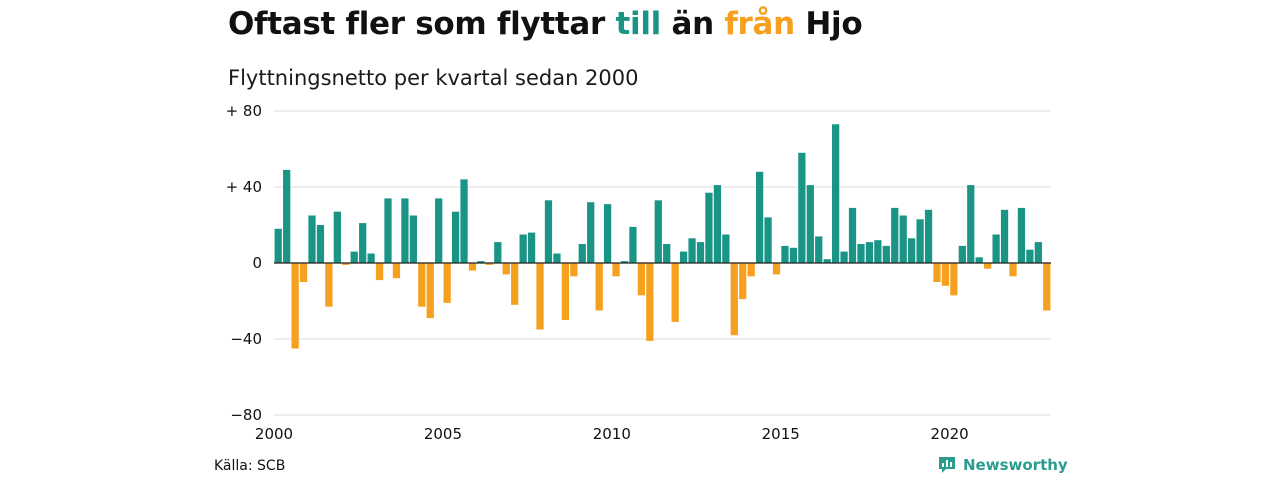 Image resolution: width=1280 pixels, height=480 pixels. What do you see at coordinates (828, 24) in the screenshot?
I see `title-part-3: Hjo` at bounding box center [828, 24].